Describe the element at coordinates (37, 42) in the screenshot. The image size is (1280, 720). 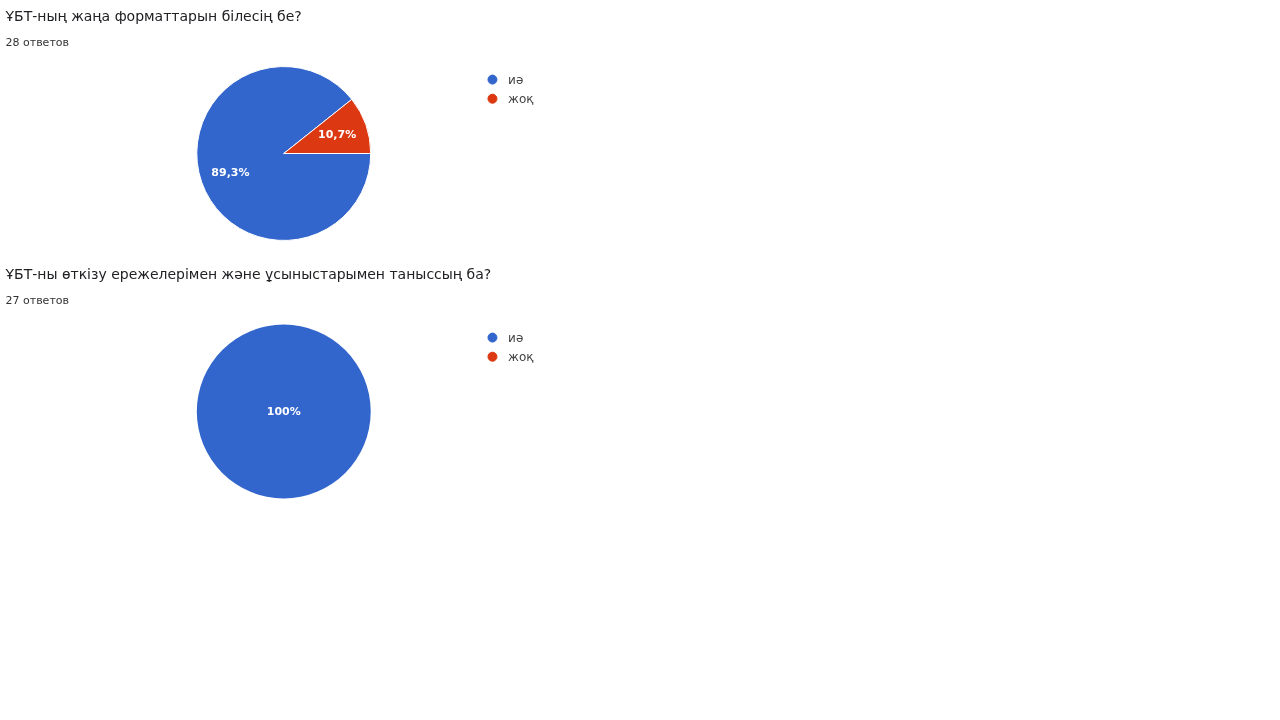
I see `text: 28 ответов` at that location.